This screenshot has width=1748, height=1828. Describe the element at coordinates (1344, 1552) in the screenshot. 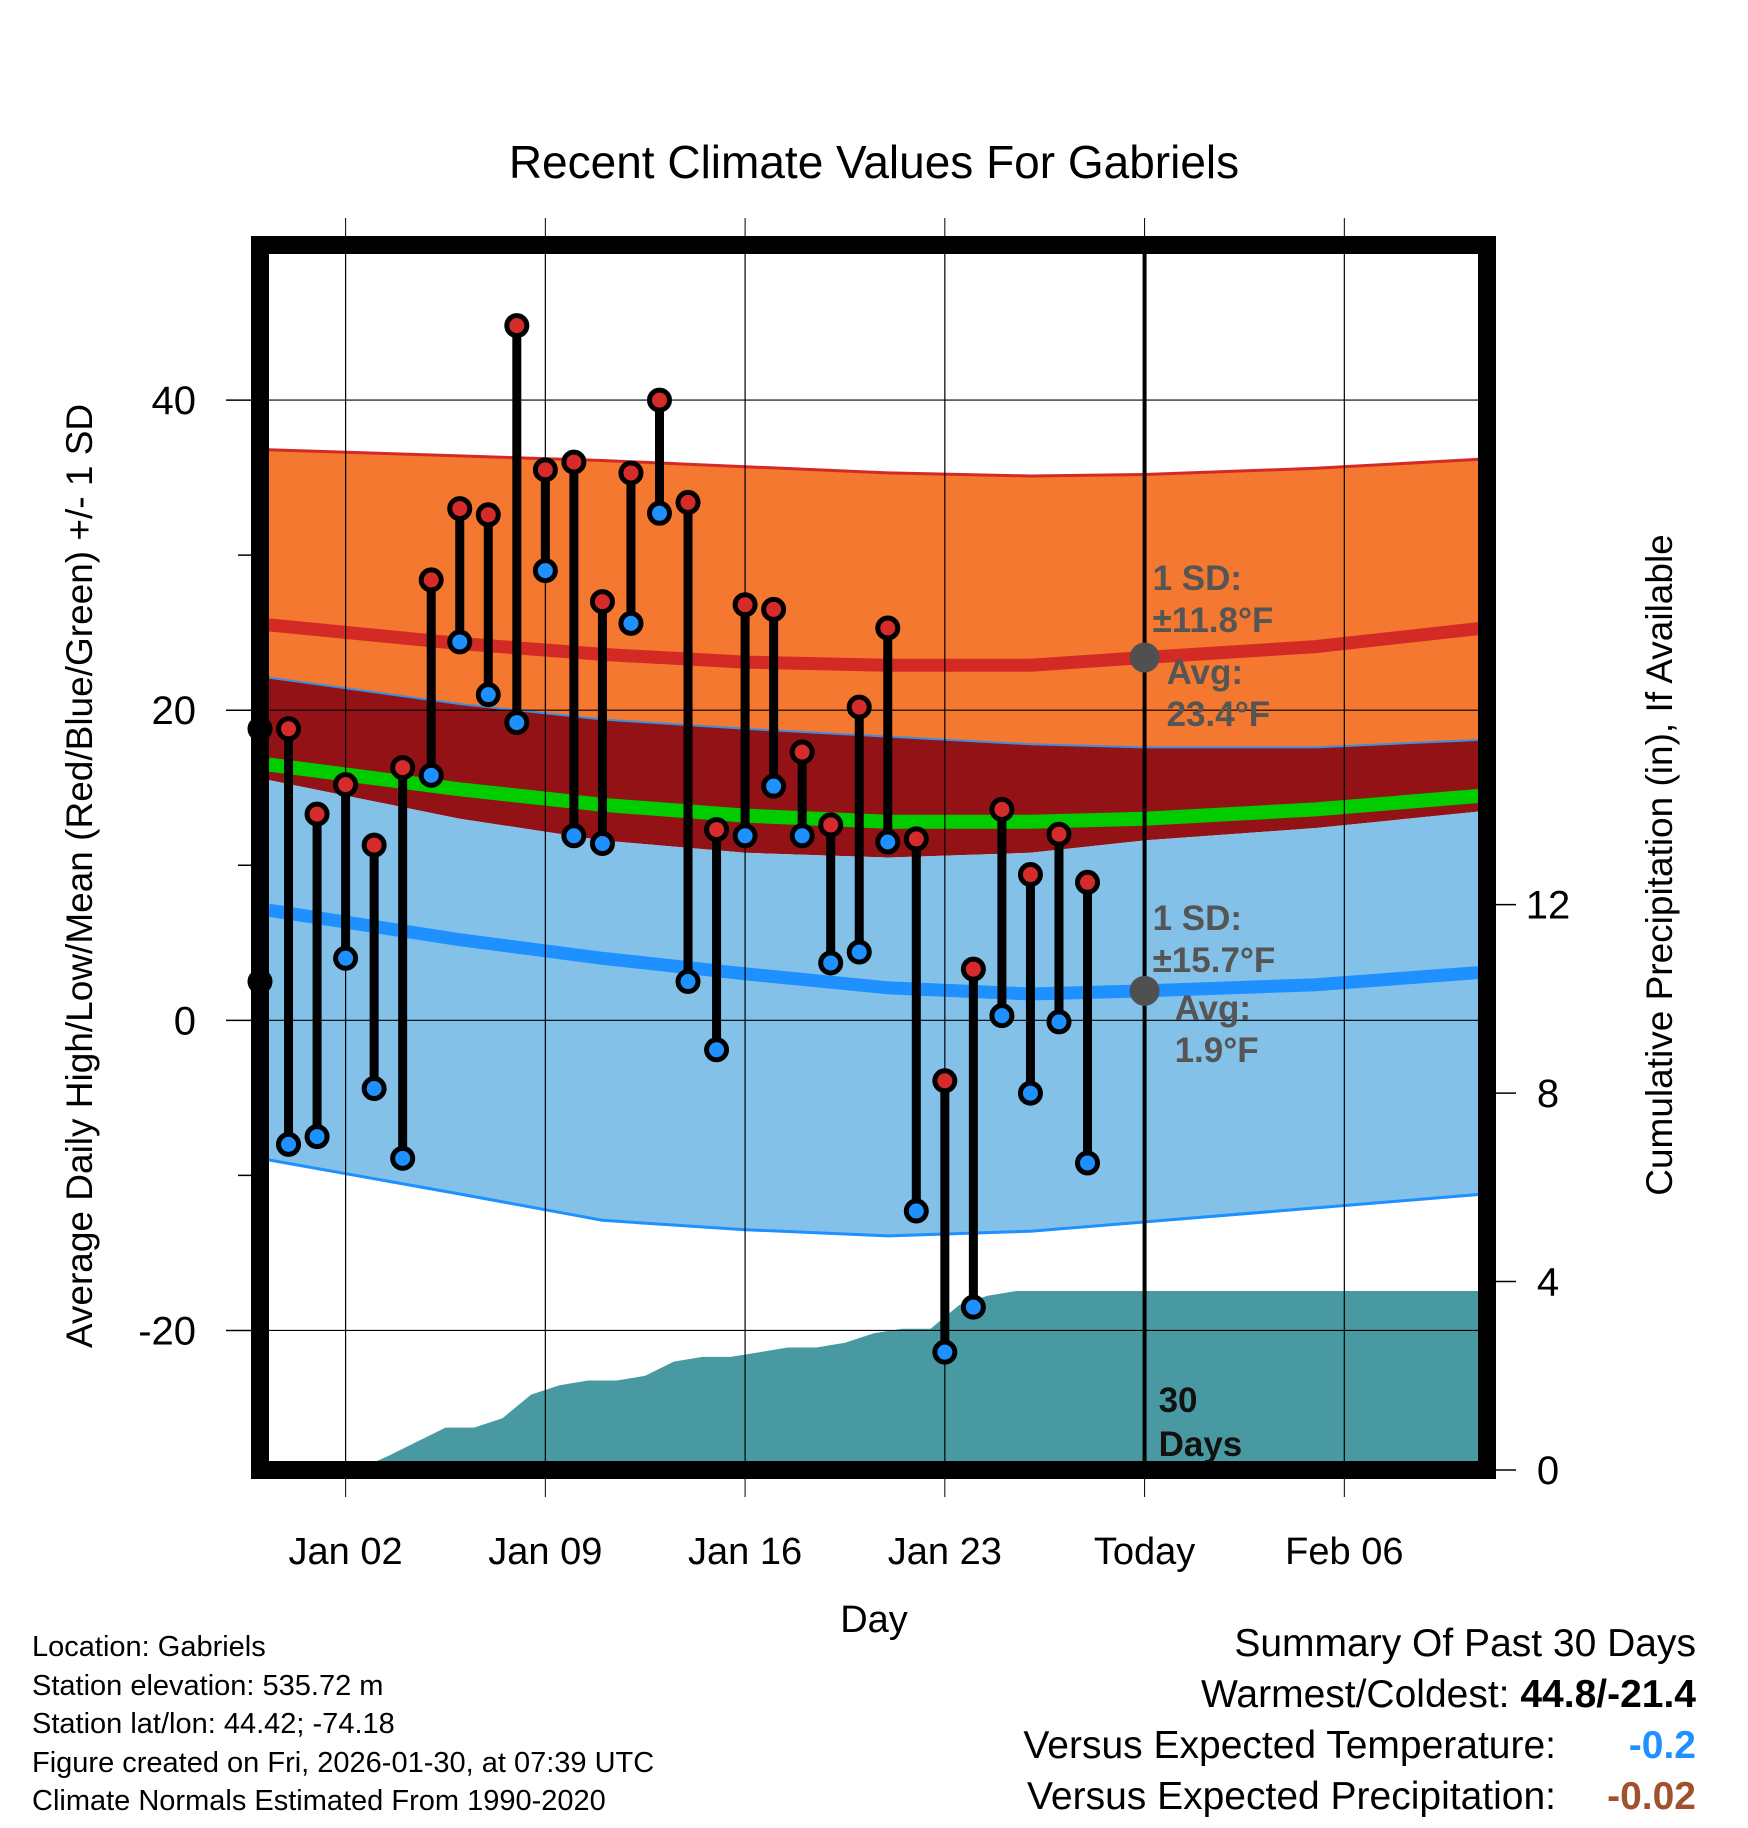

I see `x-tick-label: Feb 06` at that location.